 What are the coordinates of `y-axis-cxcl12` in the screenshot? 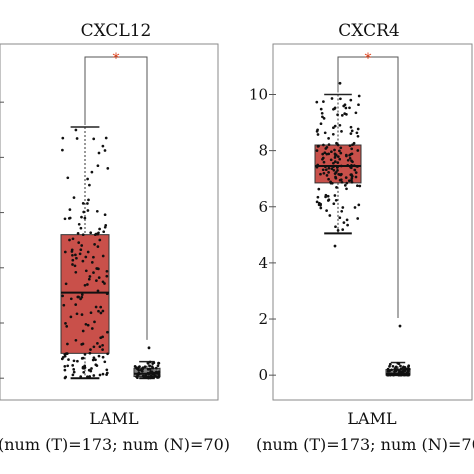 It's located at (2, 240).